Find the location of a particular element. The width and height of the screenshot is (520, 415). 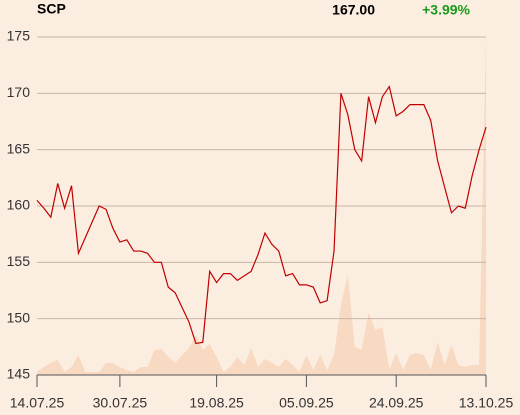

y-tick-label: 165 is located at coordinates (19, 148).